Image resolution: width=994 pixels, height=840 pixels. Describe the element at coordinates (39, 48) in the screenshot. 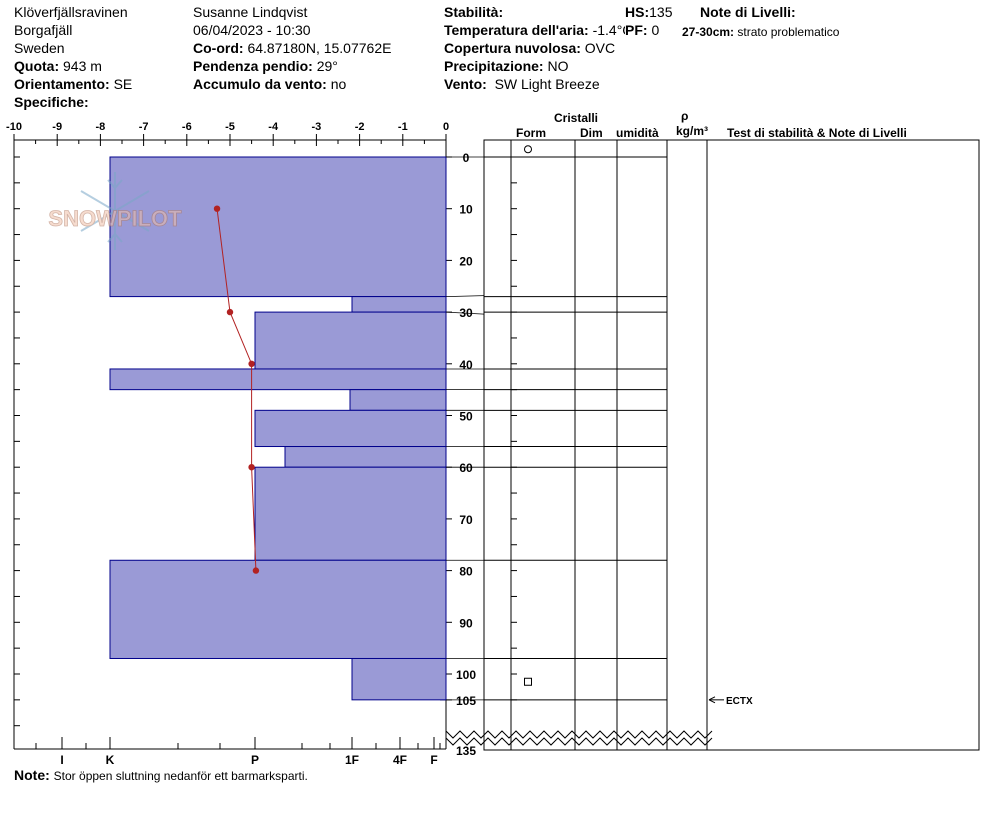

I see `country-name: Sweden` at that location.